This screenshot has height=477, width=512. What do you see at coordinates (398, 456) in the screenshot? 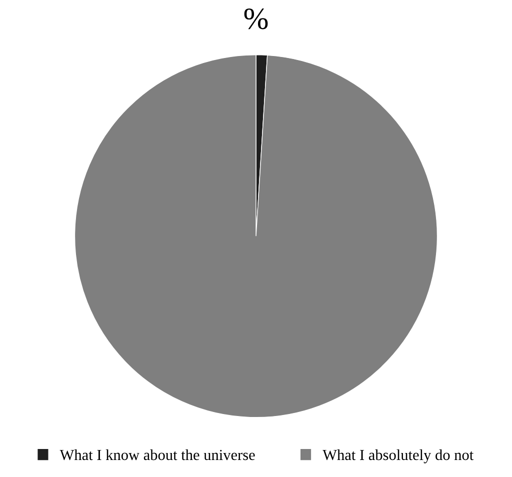
I see `legend-label: What I absolutely do not` at bounding box center [398, 456].